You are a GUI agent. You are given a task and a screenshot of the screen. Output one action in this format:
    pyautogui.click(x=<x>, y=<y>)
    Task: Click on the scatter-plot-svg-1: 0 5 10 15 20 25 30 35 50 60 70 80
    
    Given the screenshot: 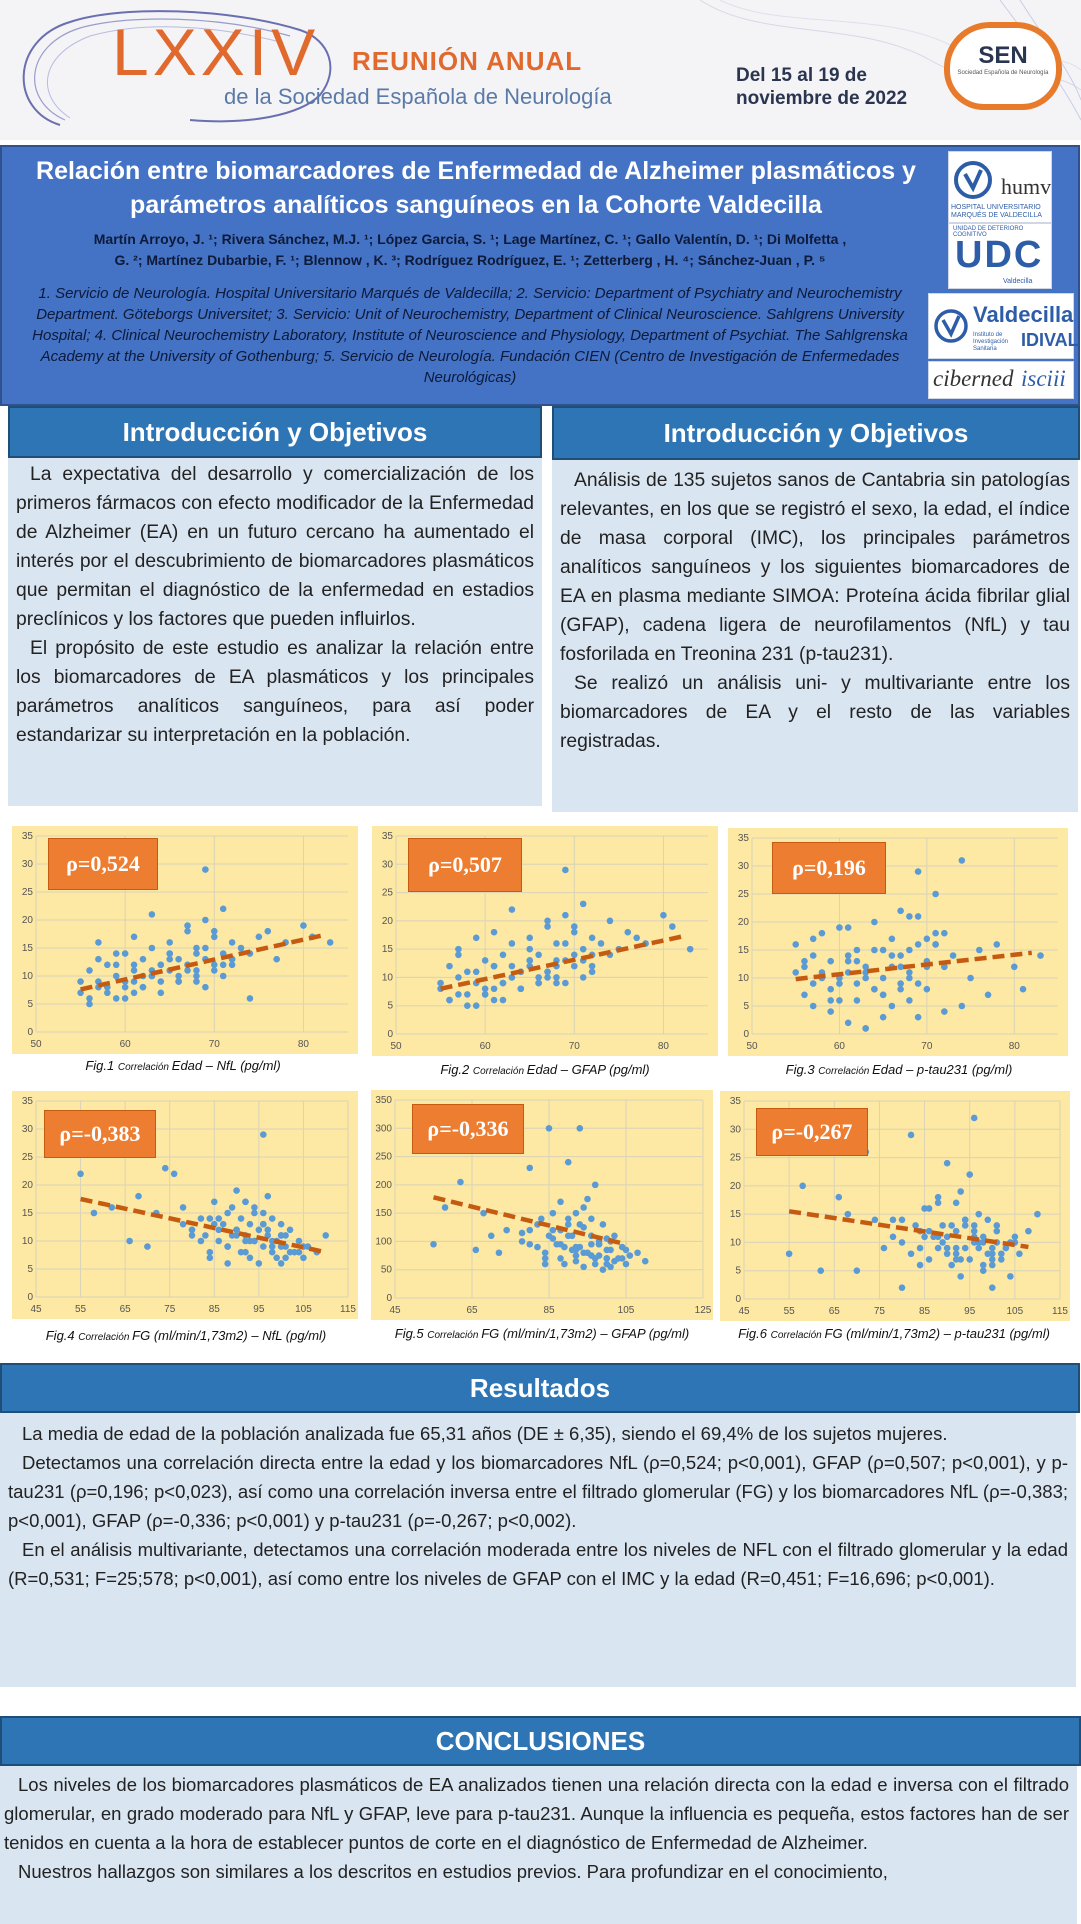 What is the action you would take?
    pyautogui.click(x=185, y=940)
    